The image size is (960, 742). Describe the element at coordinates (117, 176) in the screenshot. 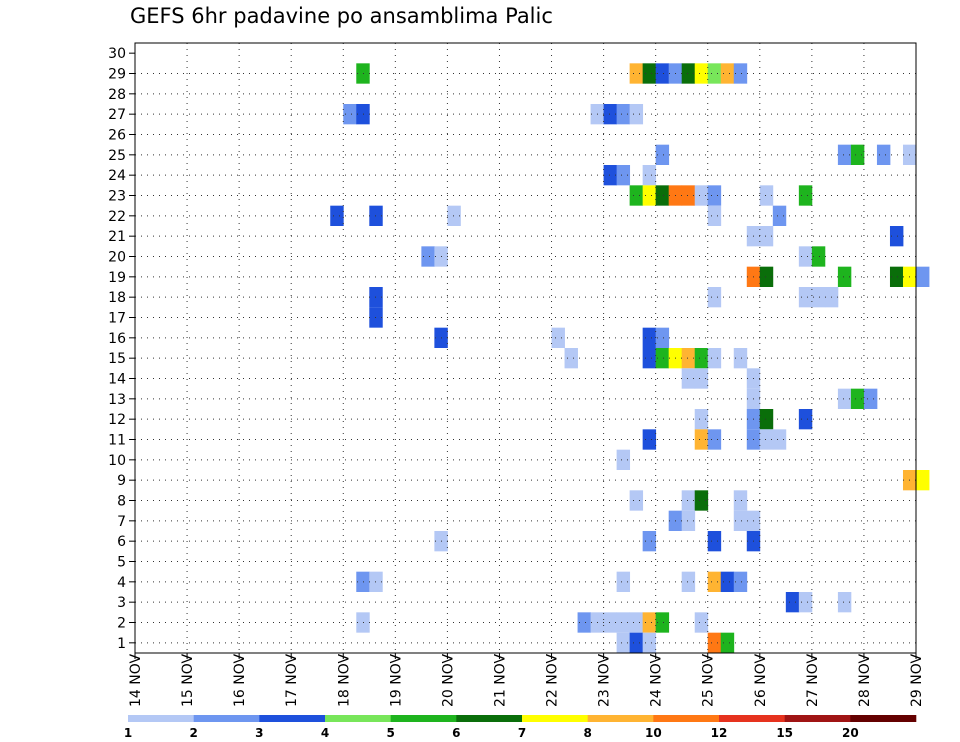

I see `y-tick-label: 24` at that location.